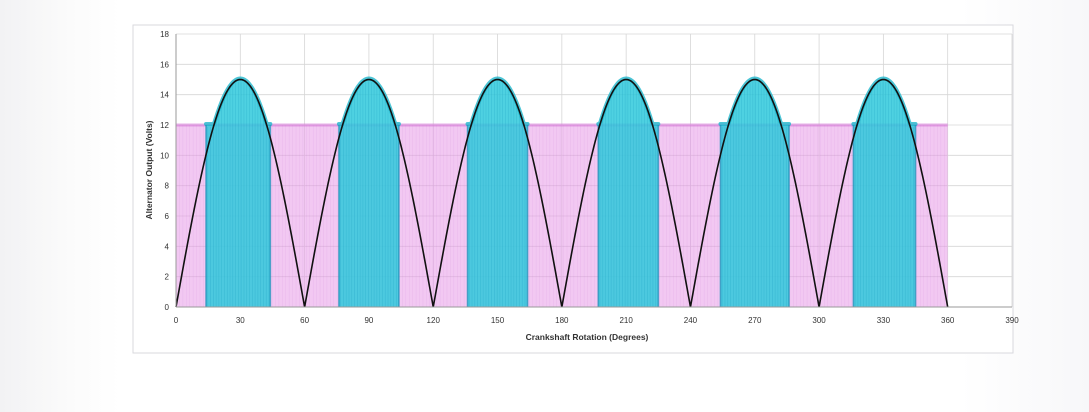 This screenshot has width=1089, height=412. I want to click on x-tick-label: 330, so click(884, 320).